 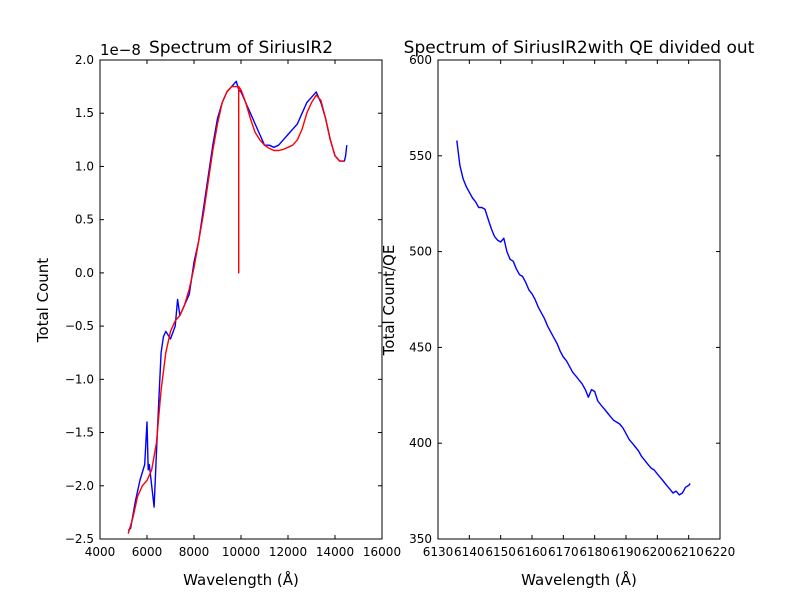 What do you see at coordinates (79, 326) in the screenshot?
I see `y-tick-label: −0.5` at bounding box center [79, 326].